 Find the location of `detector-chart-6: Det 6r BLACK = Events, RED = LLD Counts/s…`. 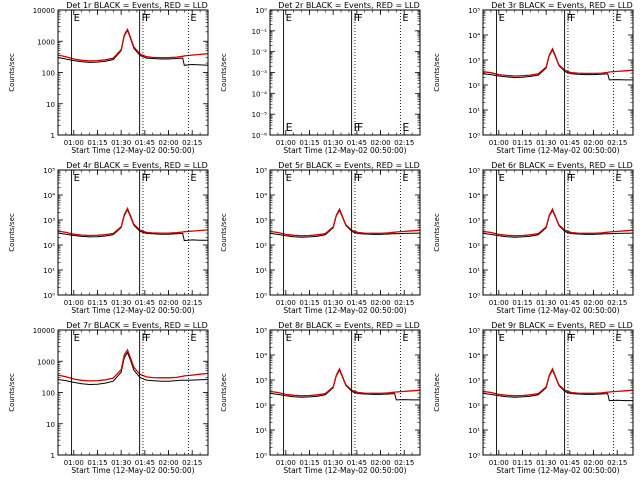

detector-chart-6: Det 6r BLACK = Events, RED = LLD Counts/s… is located at coordinates (533, 238).